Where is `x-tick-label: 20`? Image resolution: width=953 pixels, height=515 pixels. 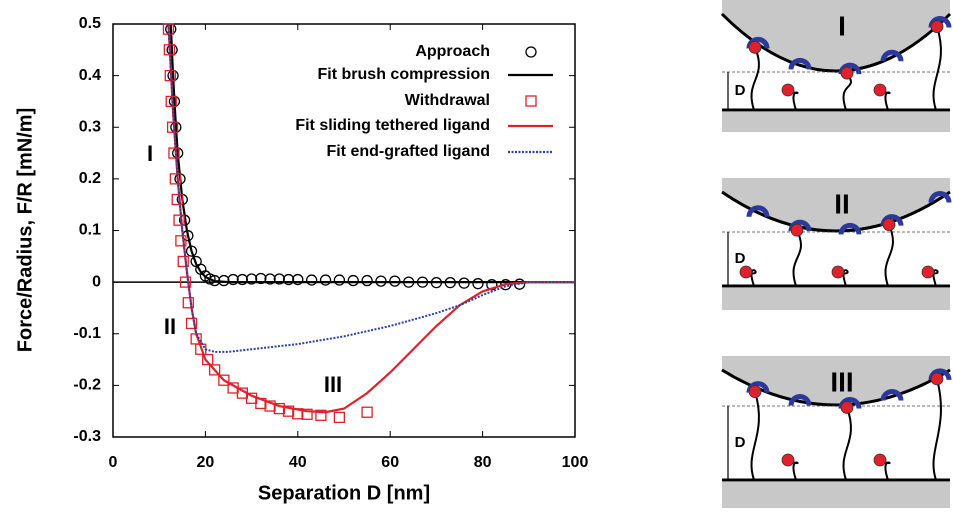 x-tick-label: 20 is located at coordinates (206, 462).